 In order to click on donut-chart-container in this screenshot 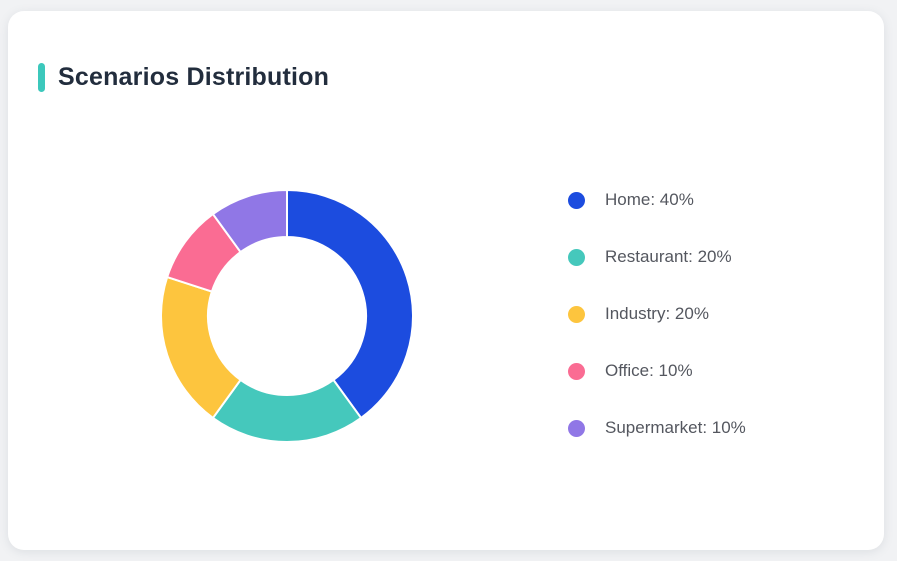, I will do `click(287, 316)`.